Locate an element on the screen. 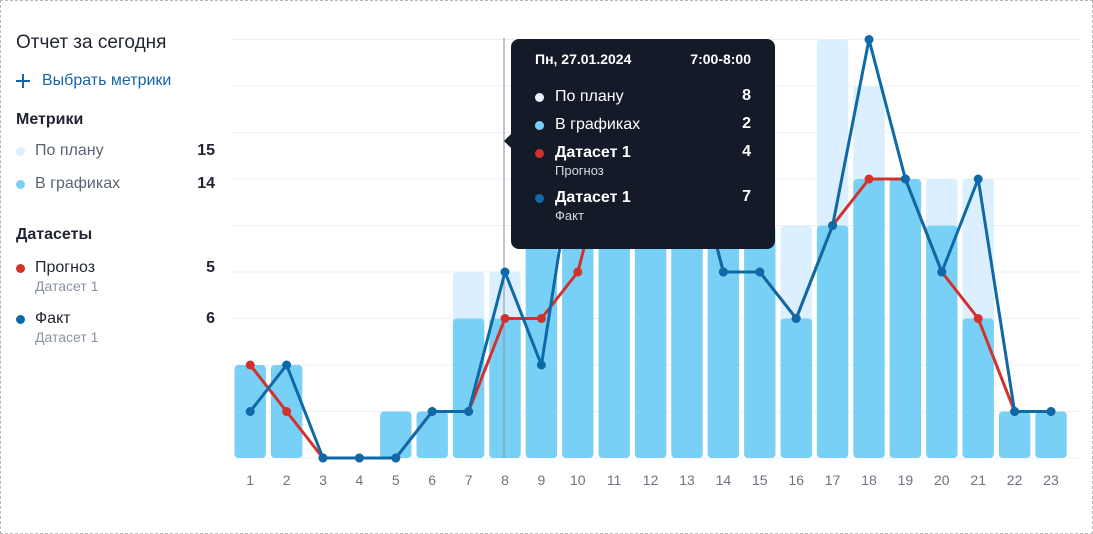 Image resolution: width=1093 pixels, height=534 pixels. x-tick-label: 3 is located at coordinates (323, 480).